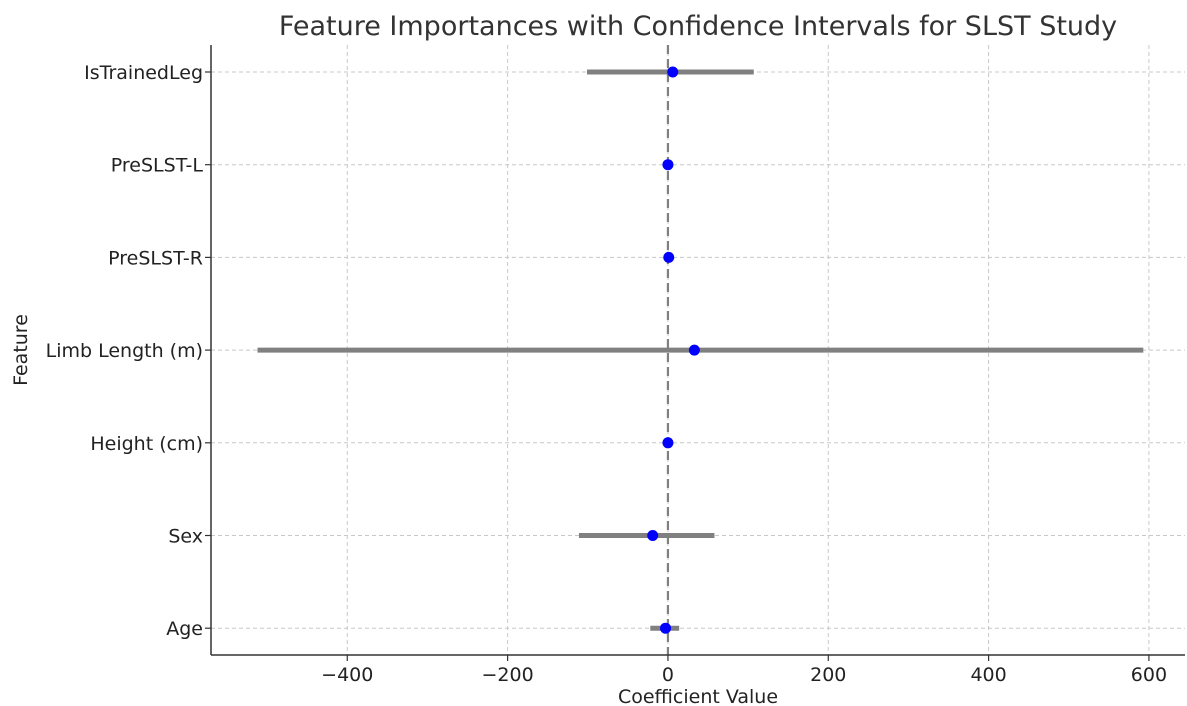 Image resolution: width=1187 pixels, height=706 pixels. I want to click on y-tick-label: Limb Length (m), so click(124, 351).